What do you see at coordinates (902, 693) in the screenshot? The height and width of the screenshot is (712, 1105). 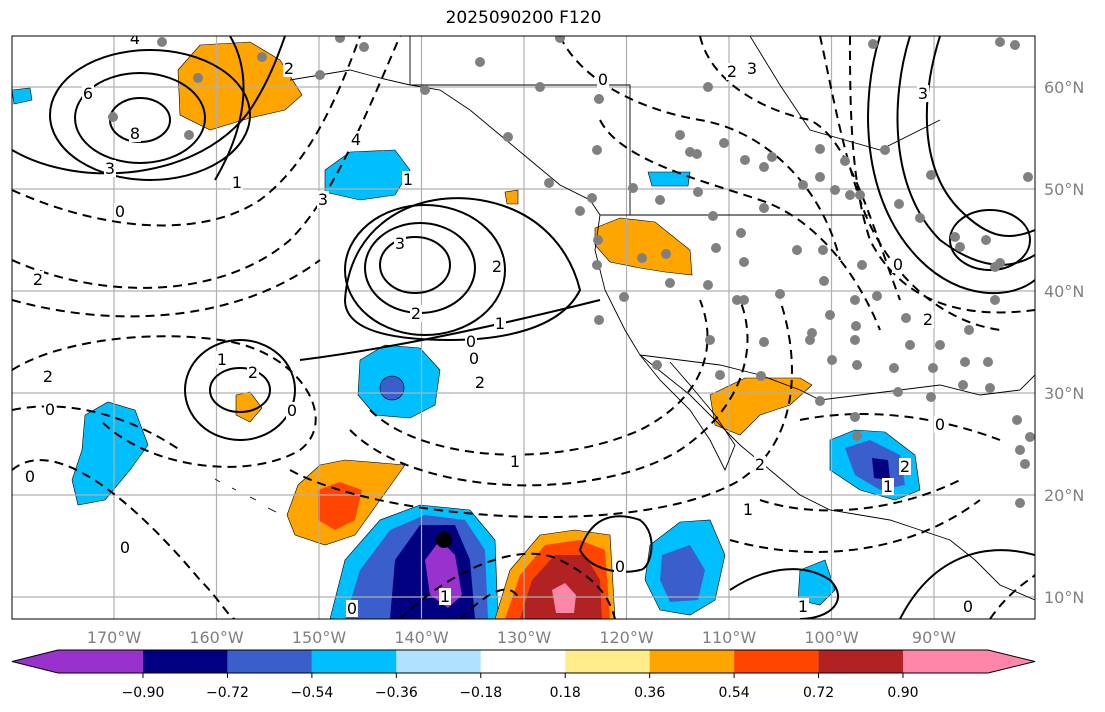 I see `colorbar-tick-label: 0.90` at bounding box center [902, 693].